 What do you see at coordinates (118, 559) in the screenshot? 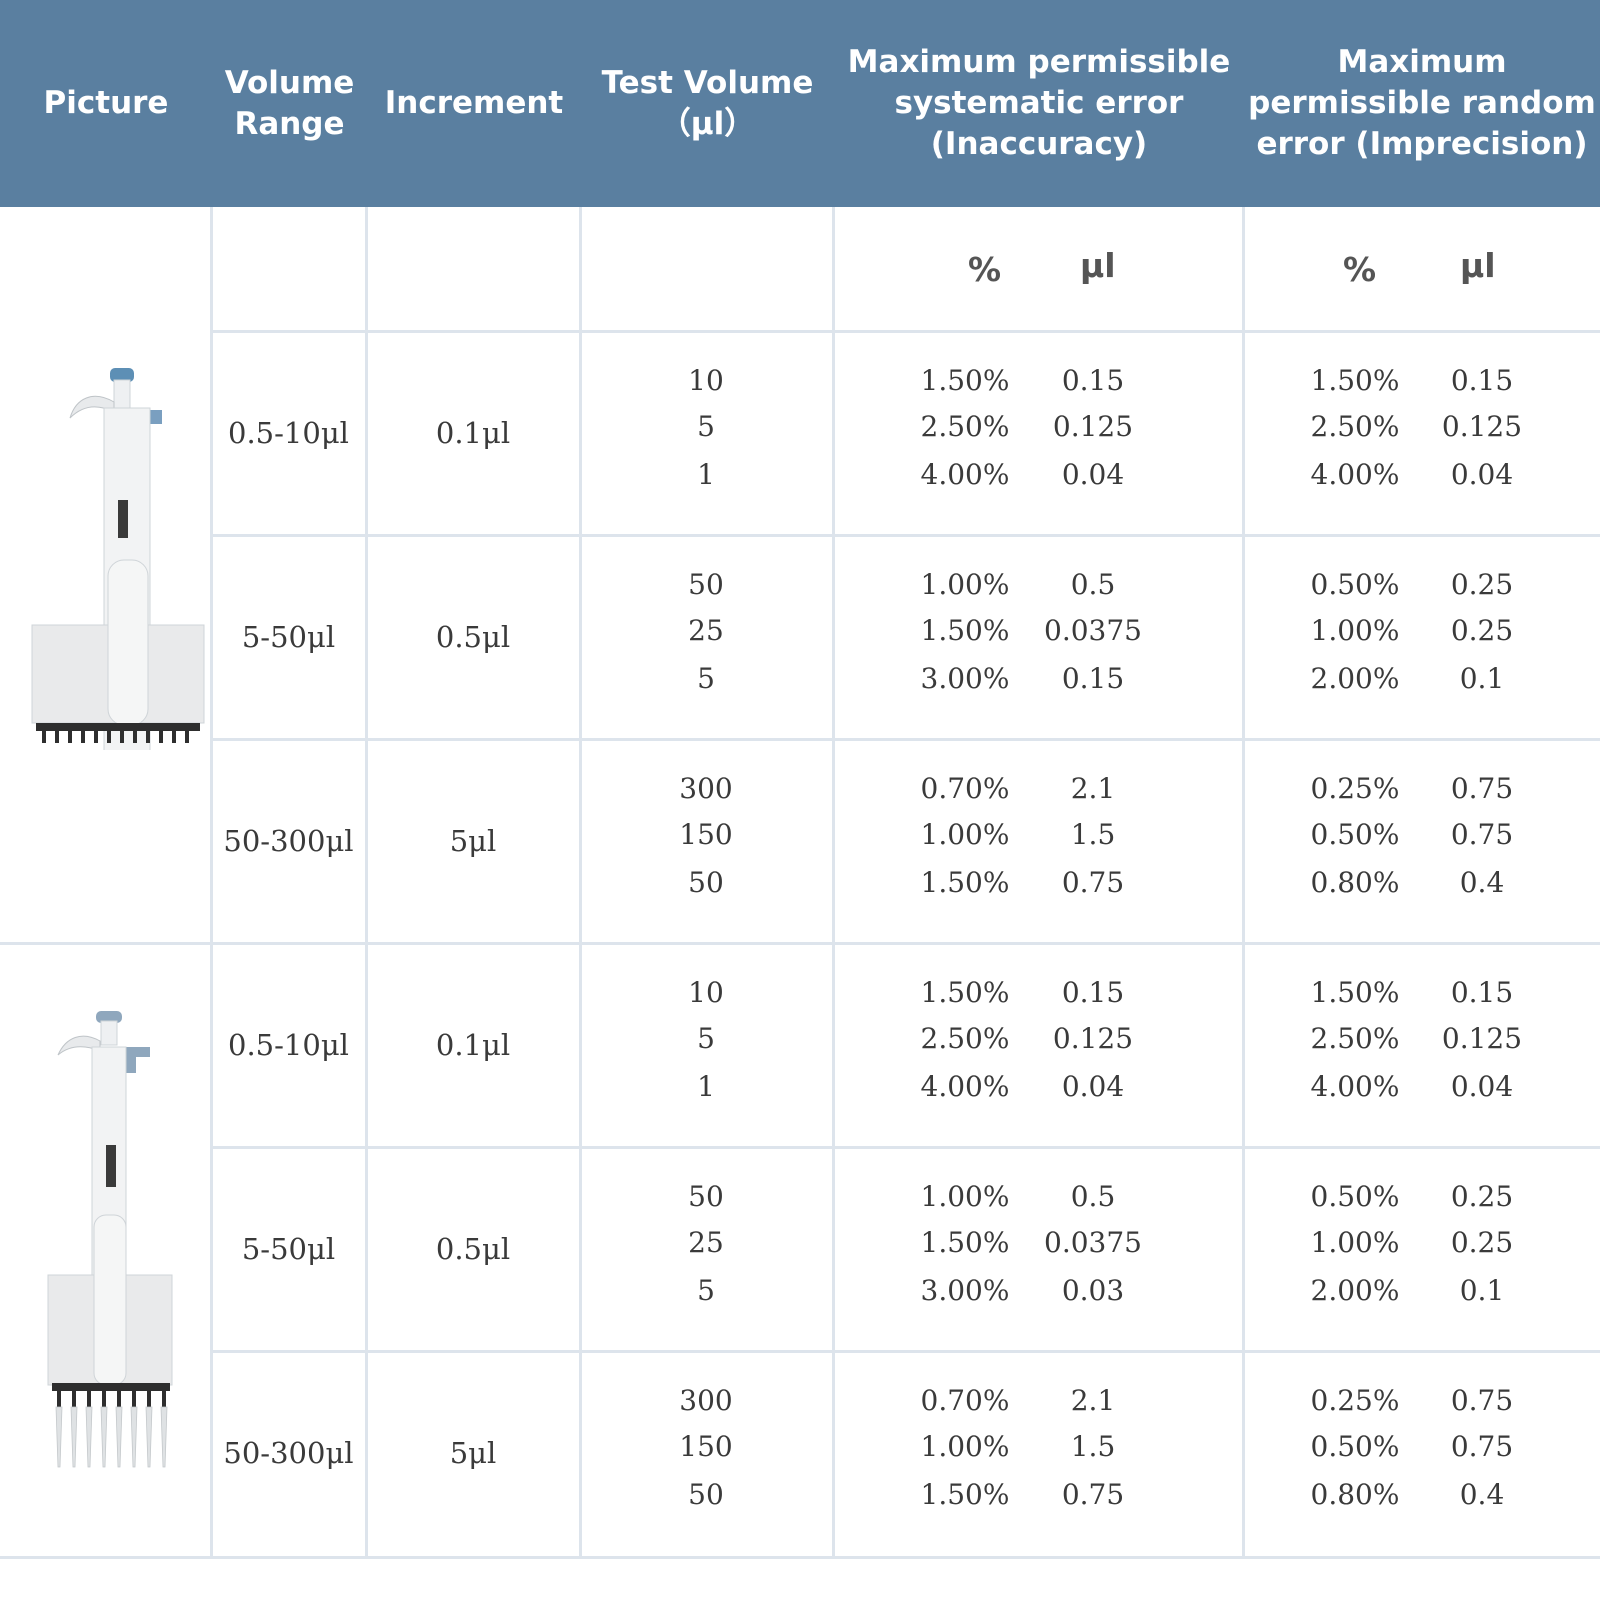
I see `12-channel-pipette-icon` at bounding box center [118, 559].